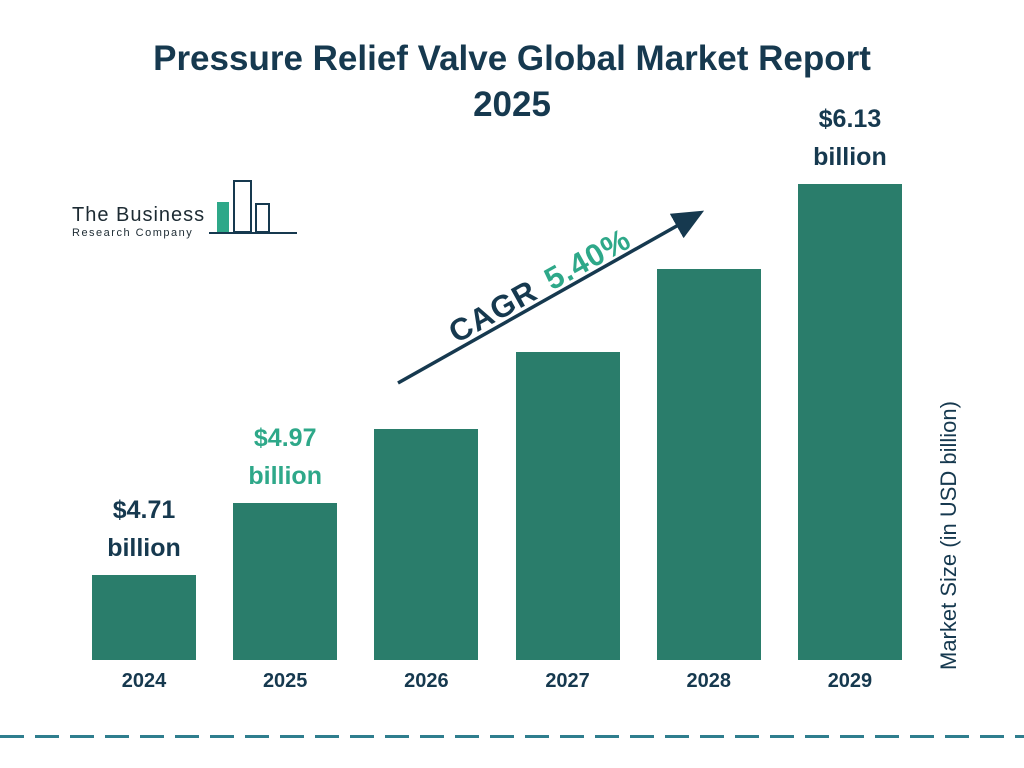  What do you see at coordinates (426, 681) in the screenshot?
I see `x-tick-label-2026: 2026` at bounding box center [426, 681].